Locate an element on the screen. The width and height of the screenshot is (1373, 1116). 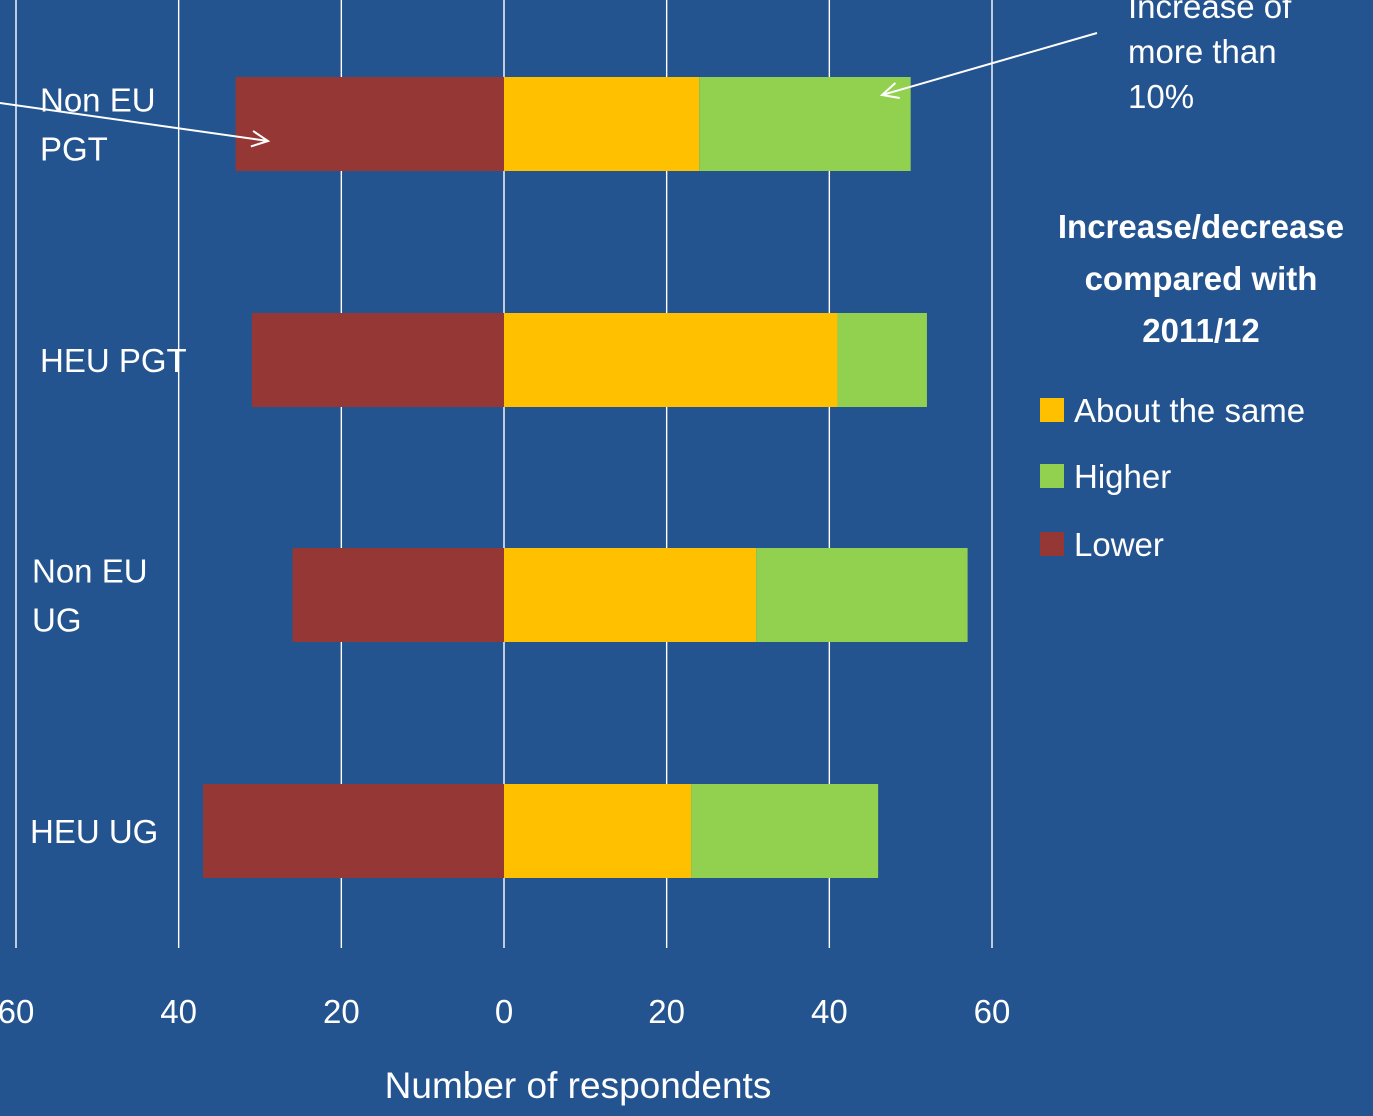
tick-labels: 60 40 20 0 20 40 60 is located at coordinates (505, 1011).